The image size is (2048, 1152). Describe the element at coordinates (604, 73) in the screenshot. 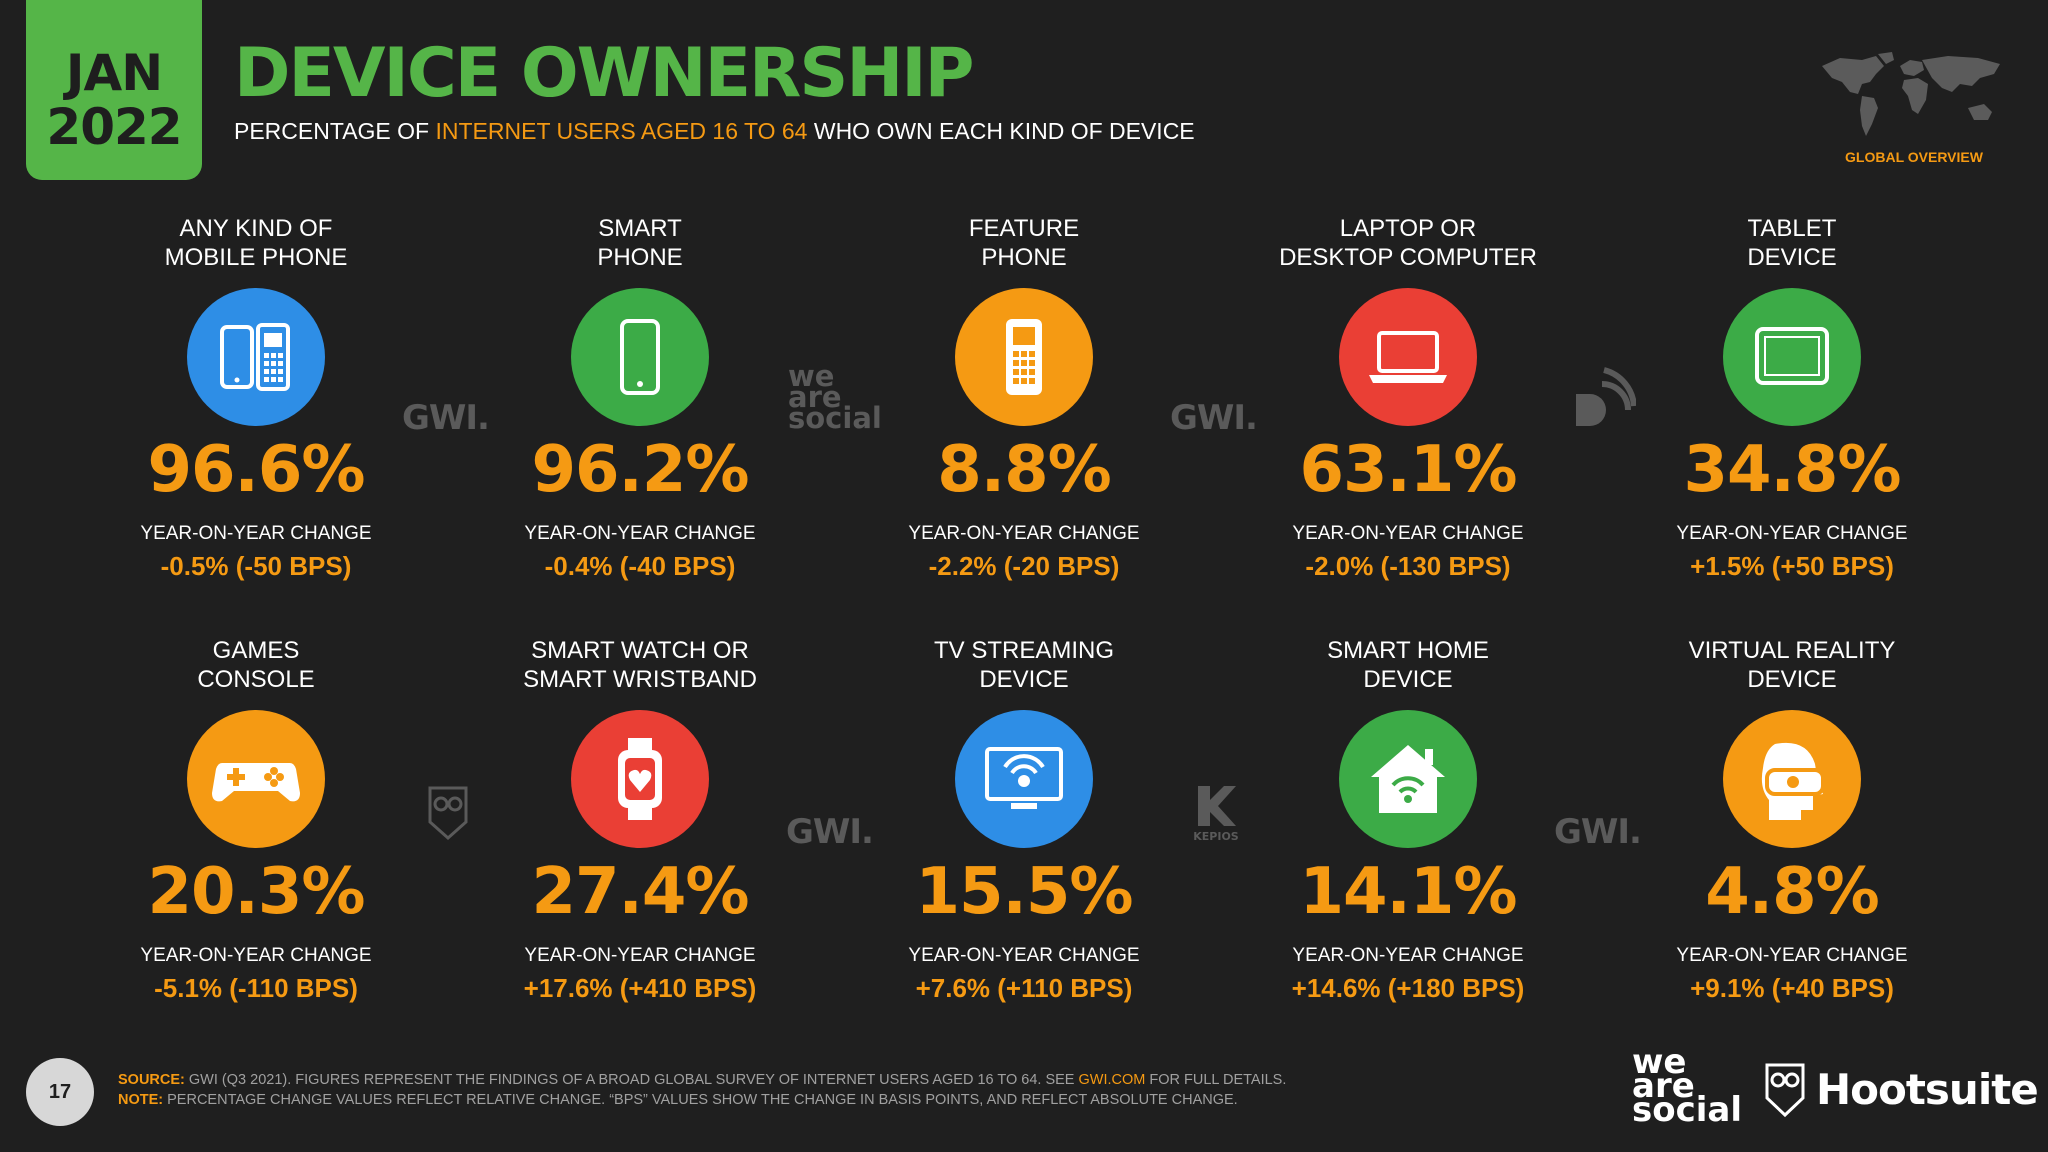

I see `page-title: DEVICE OWNERSHIP` at that location.